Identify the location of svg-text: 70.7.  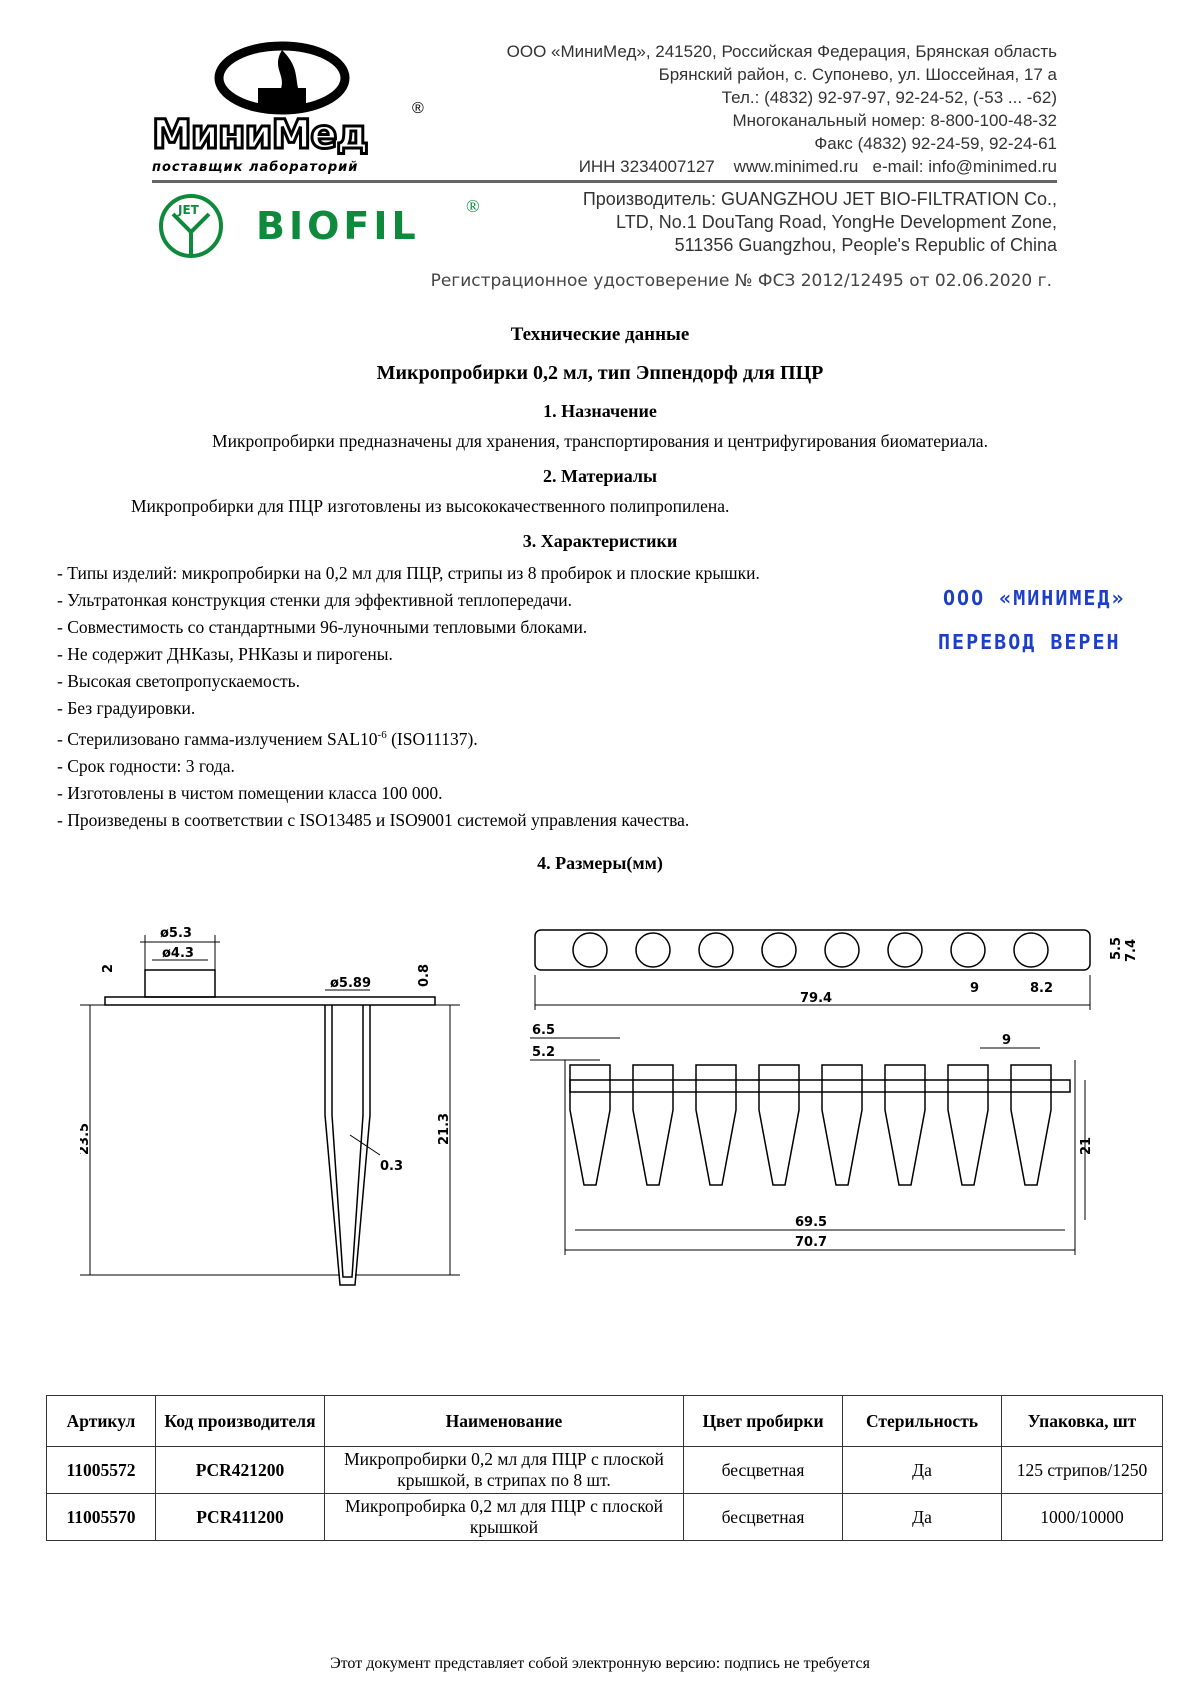
(811, 1242).